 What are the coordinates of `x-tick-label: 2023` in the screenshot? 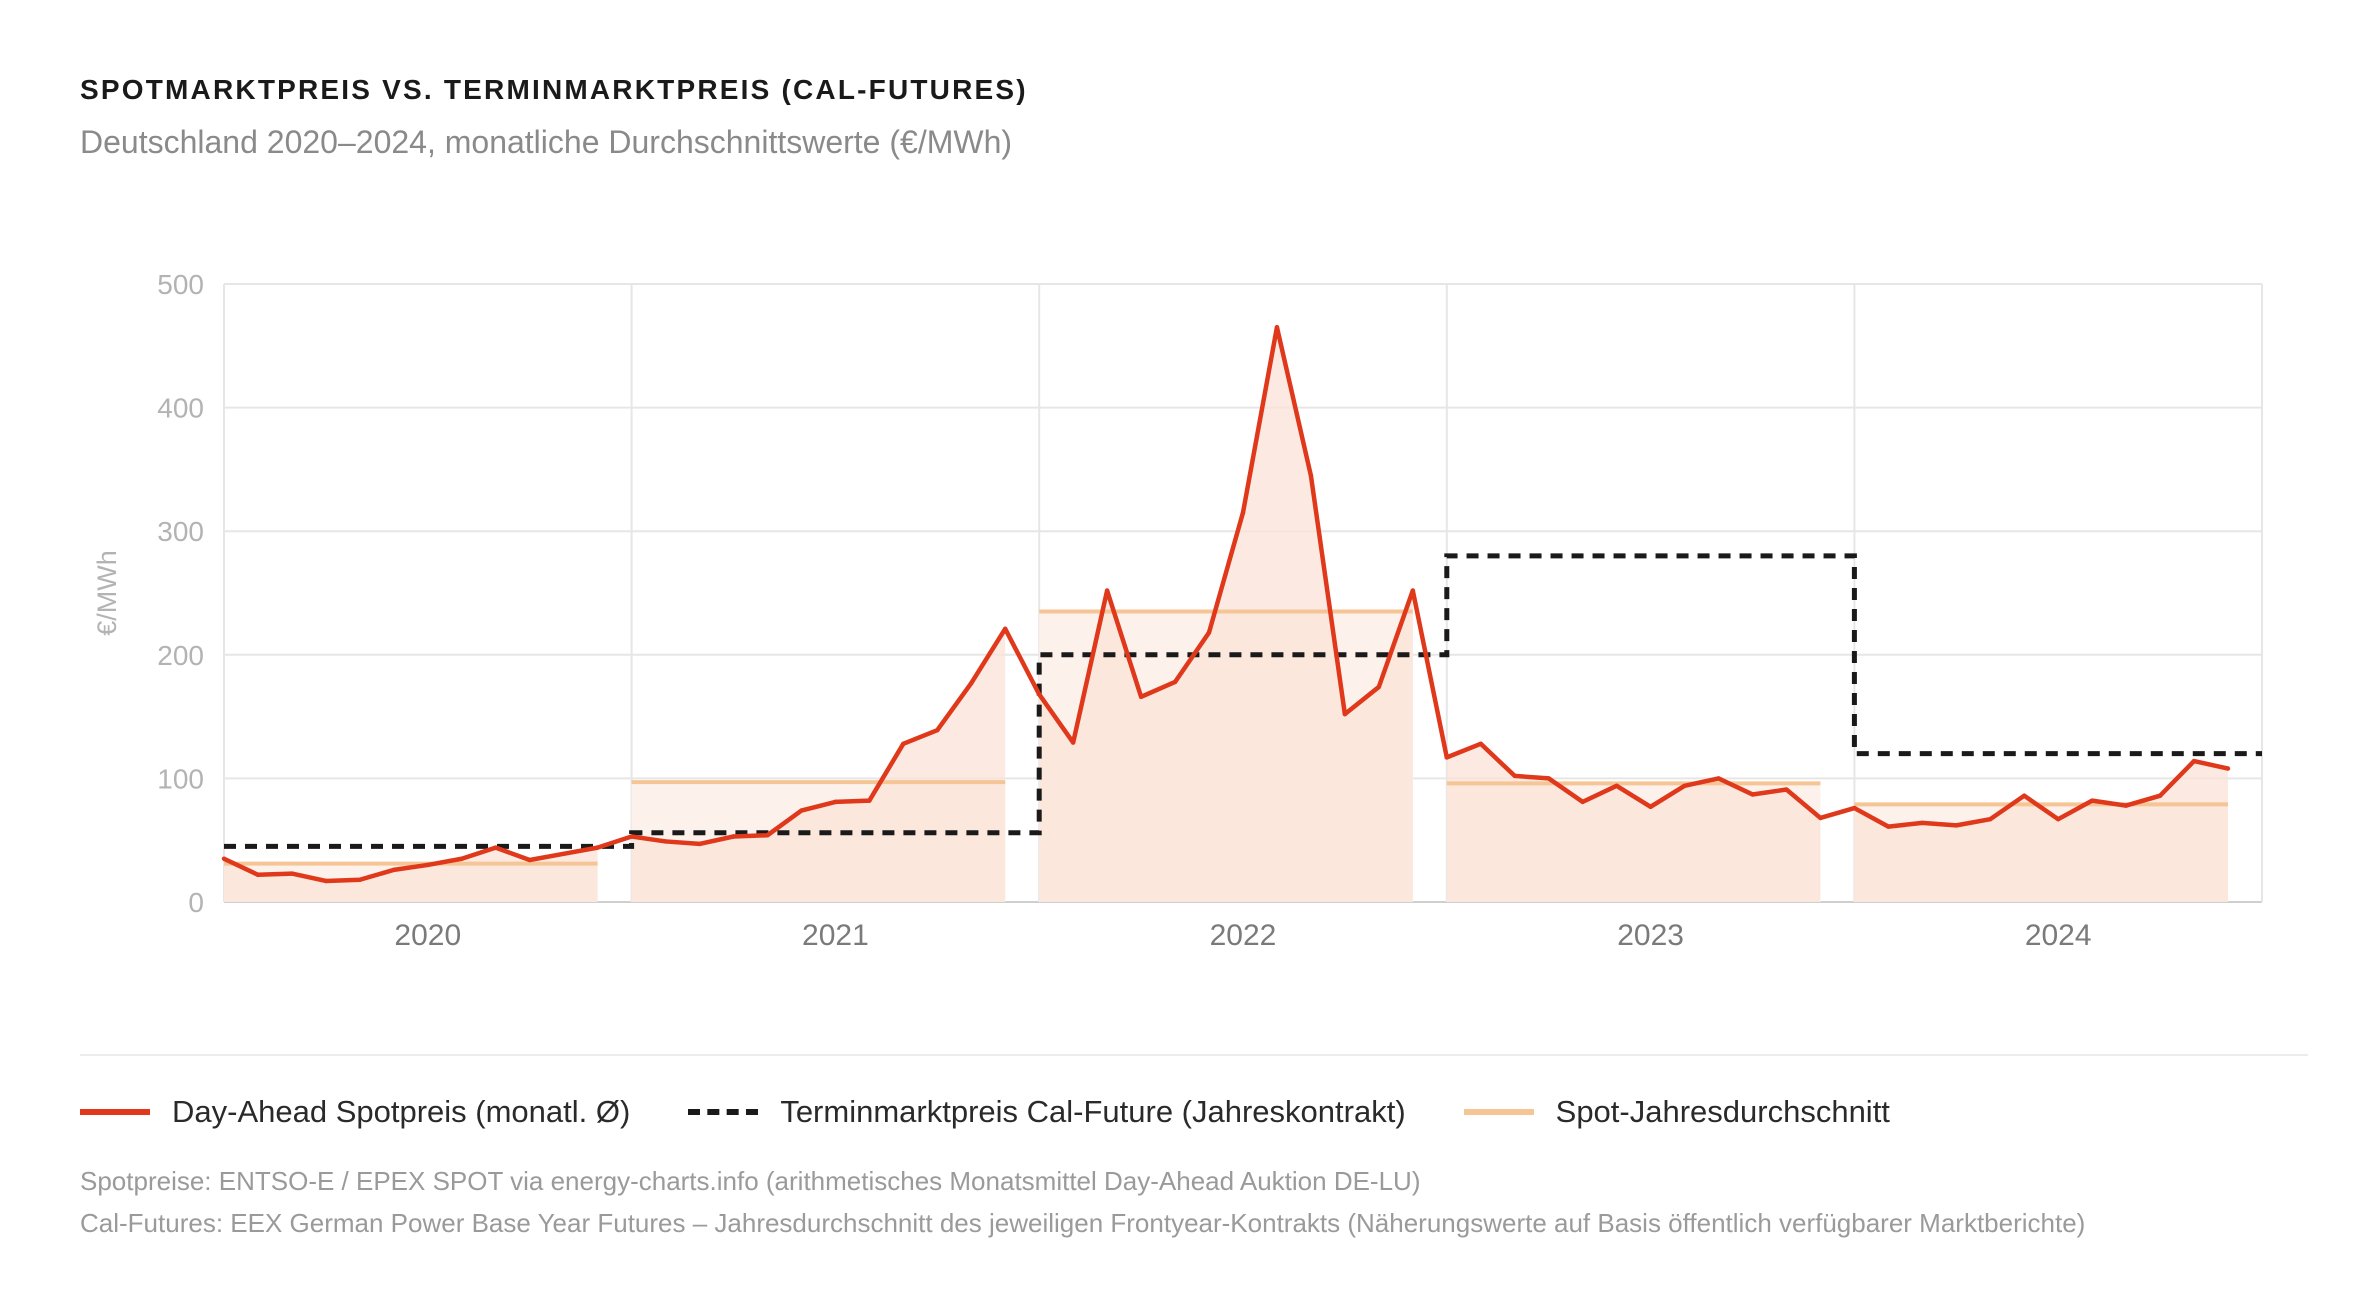 It's located at (1650, 935).